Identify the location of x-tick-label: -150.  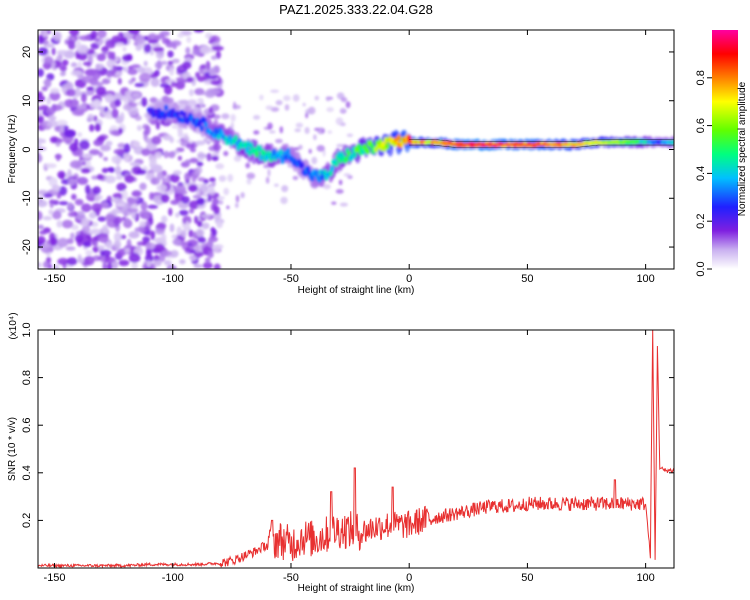
(55, 279).